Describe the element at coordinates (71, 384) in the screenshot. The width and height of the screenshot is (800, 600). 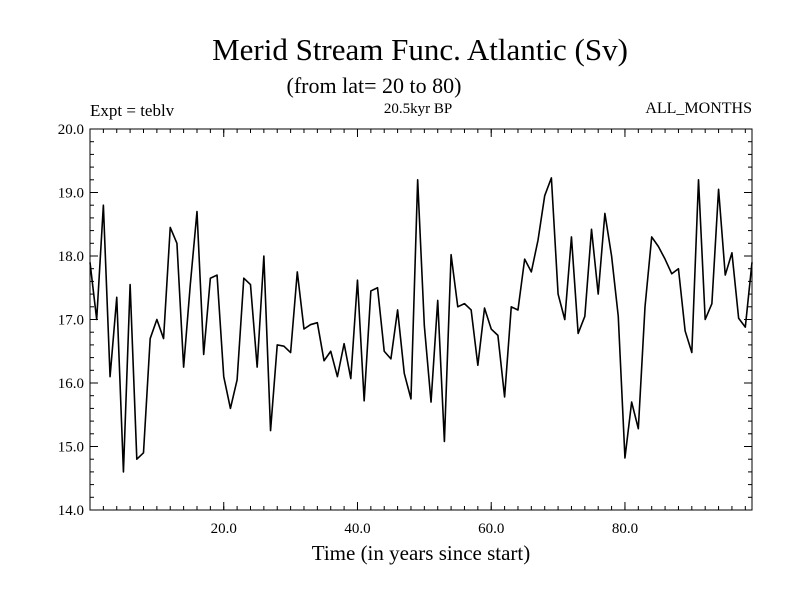
I see `y-tick-label: 16.0` at that location.